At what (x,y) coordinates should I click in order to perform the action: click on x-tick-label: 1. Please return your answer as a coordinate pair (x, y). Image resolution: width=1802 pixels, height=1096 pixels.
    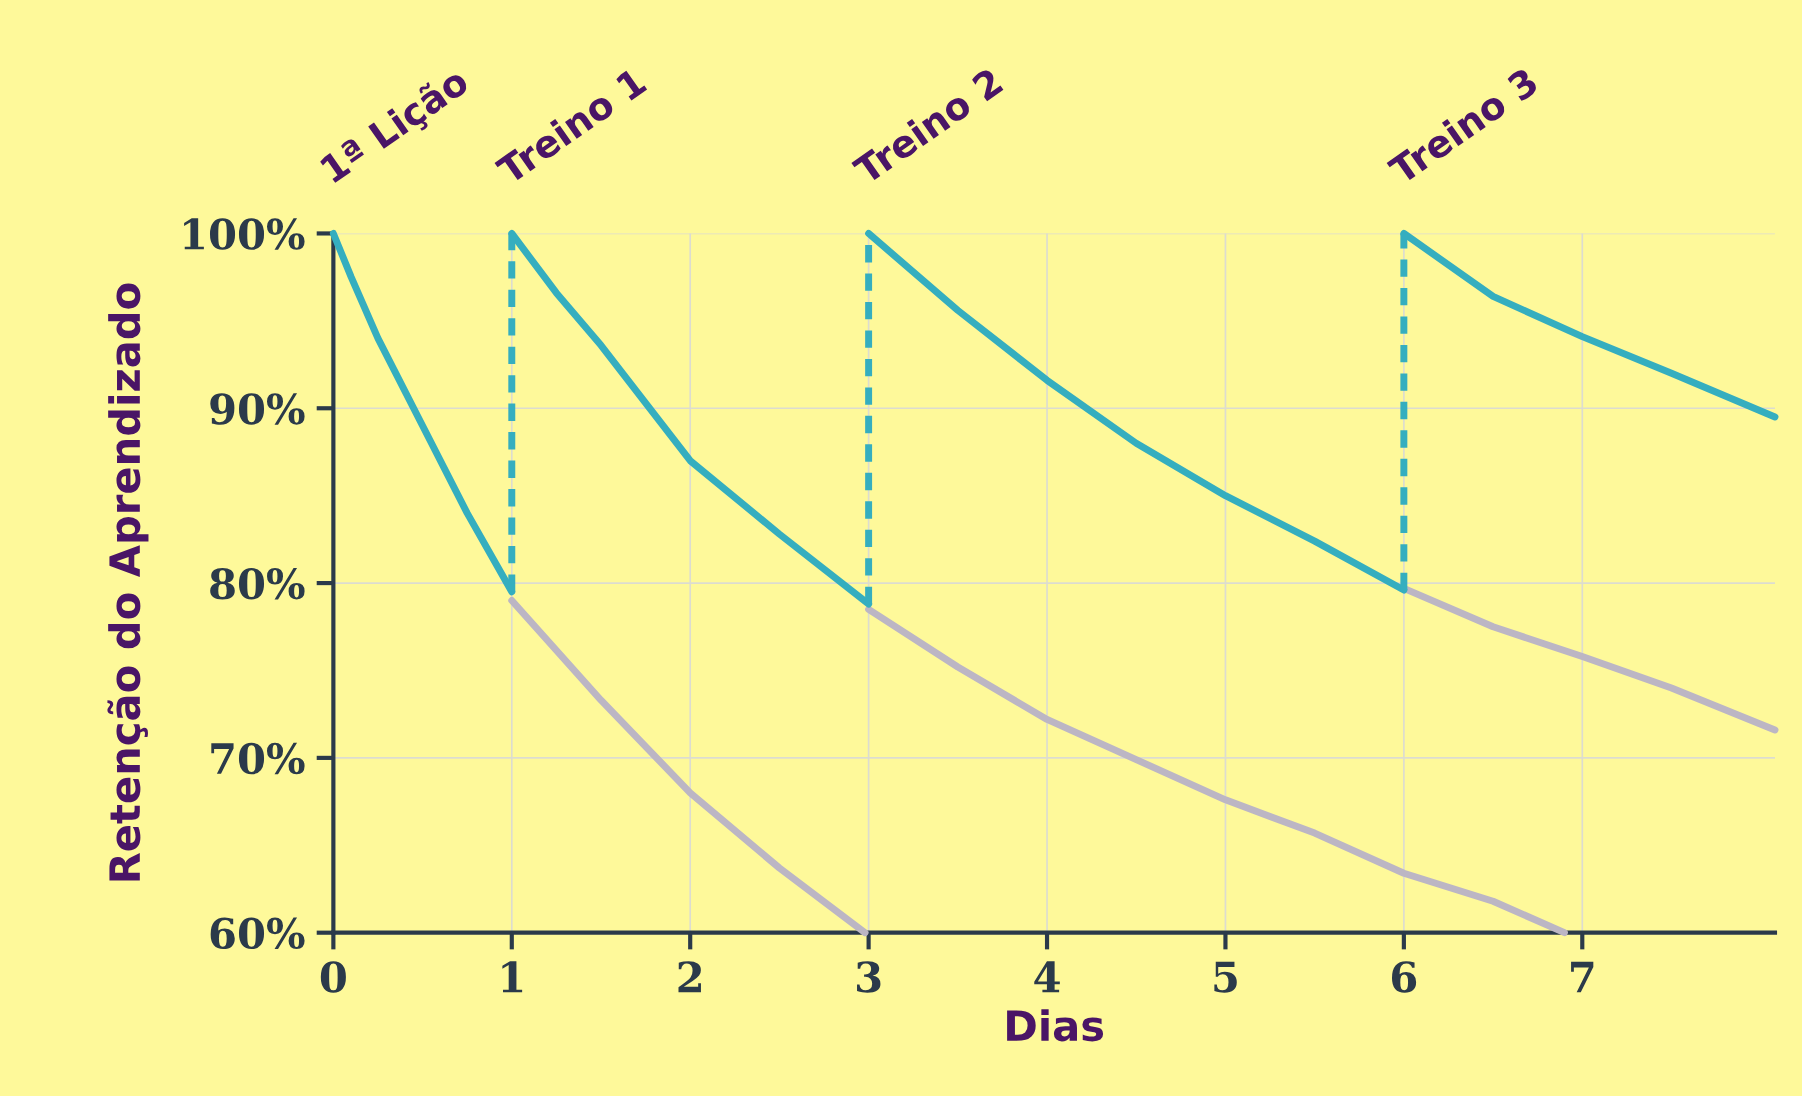
    Looking at the image, I should click on (512, 977).